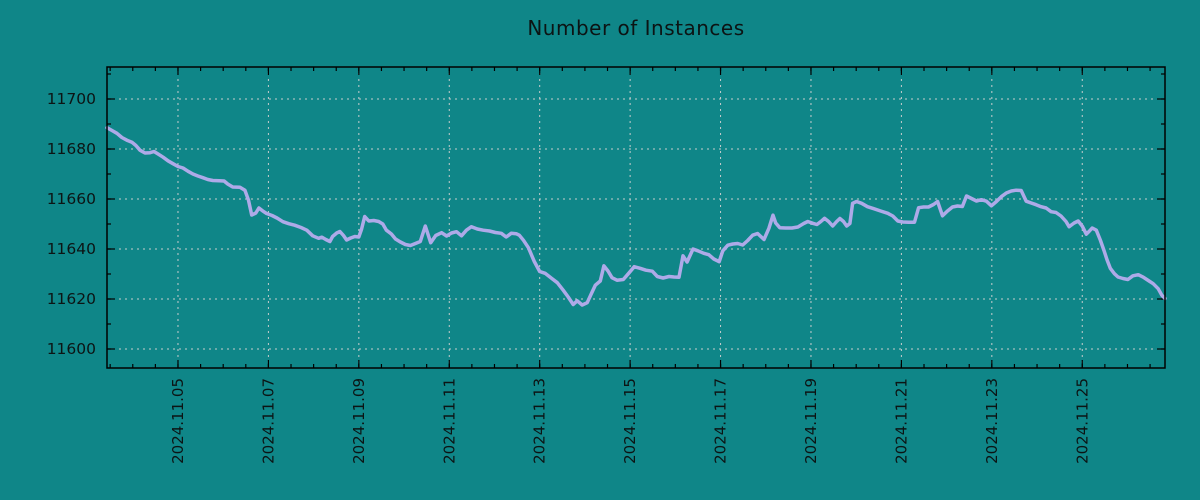 This screenshot has height=500, width=1200. I want to click on chart-title: Number of Instances, so click(636, 28).